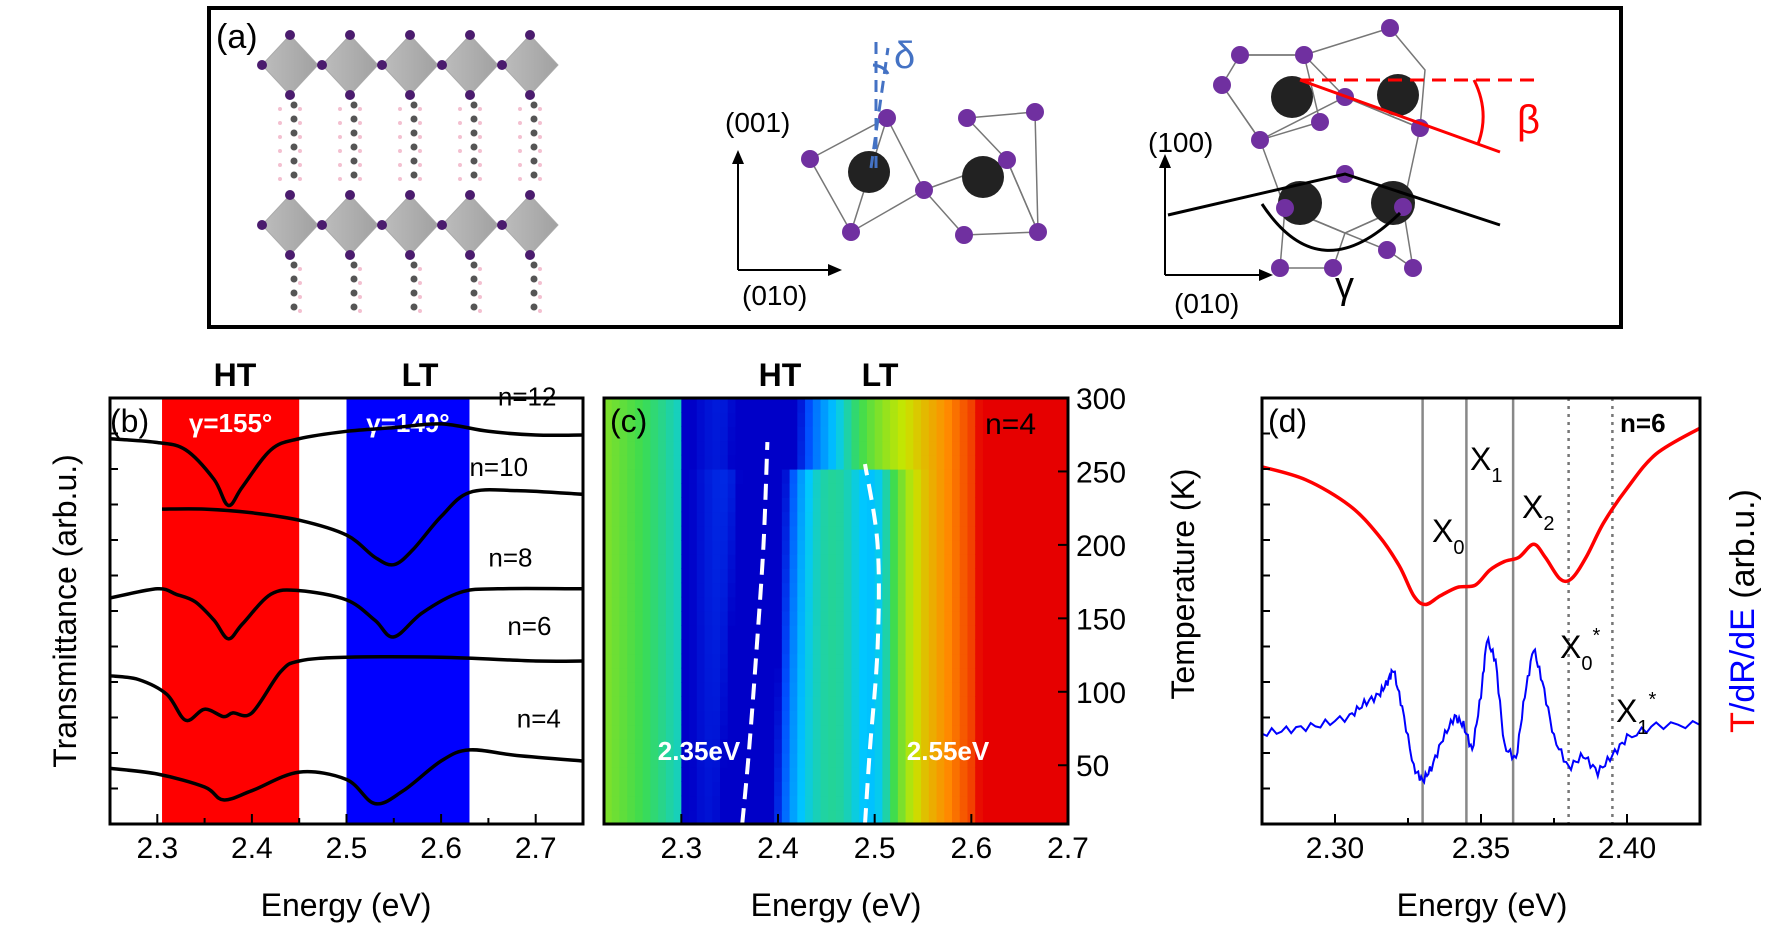  I want to click on axis-010-label: (010), so click(774, 295).